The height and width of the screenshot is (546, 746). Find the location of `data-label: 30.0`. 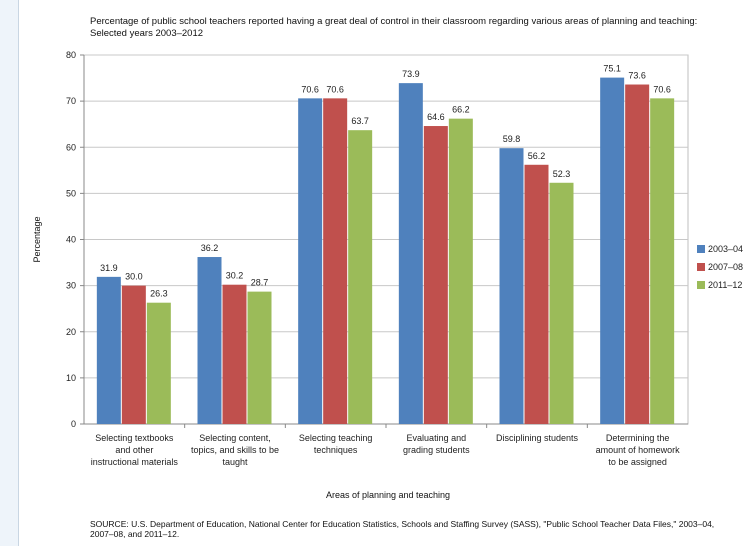

data-label: 30.0 is located at coordinates (134, 277).